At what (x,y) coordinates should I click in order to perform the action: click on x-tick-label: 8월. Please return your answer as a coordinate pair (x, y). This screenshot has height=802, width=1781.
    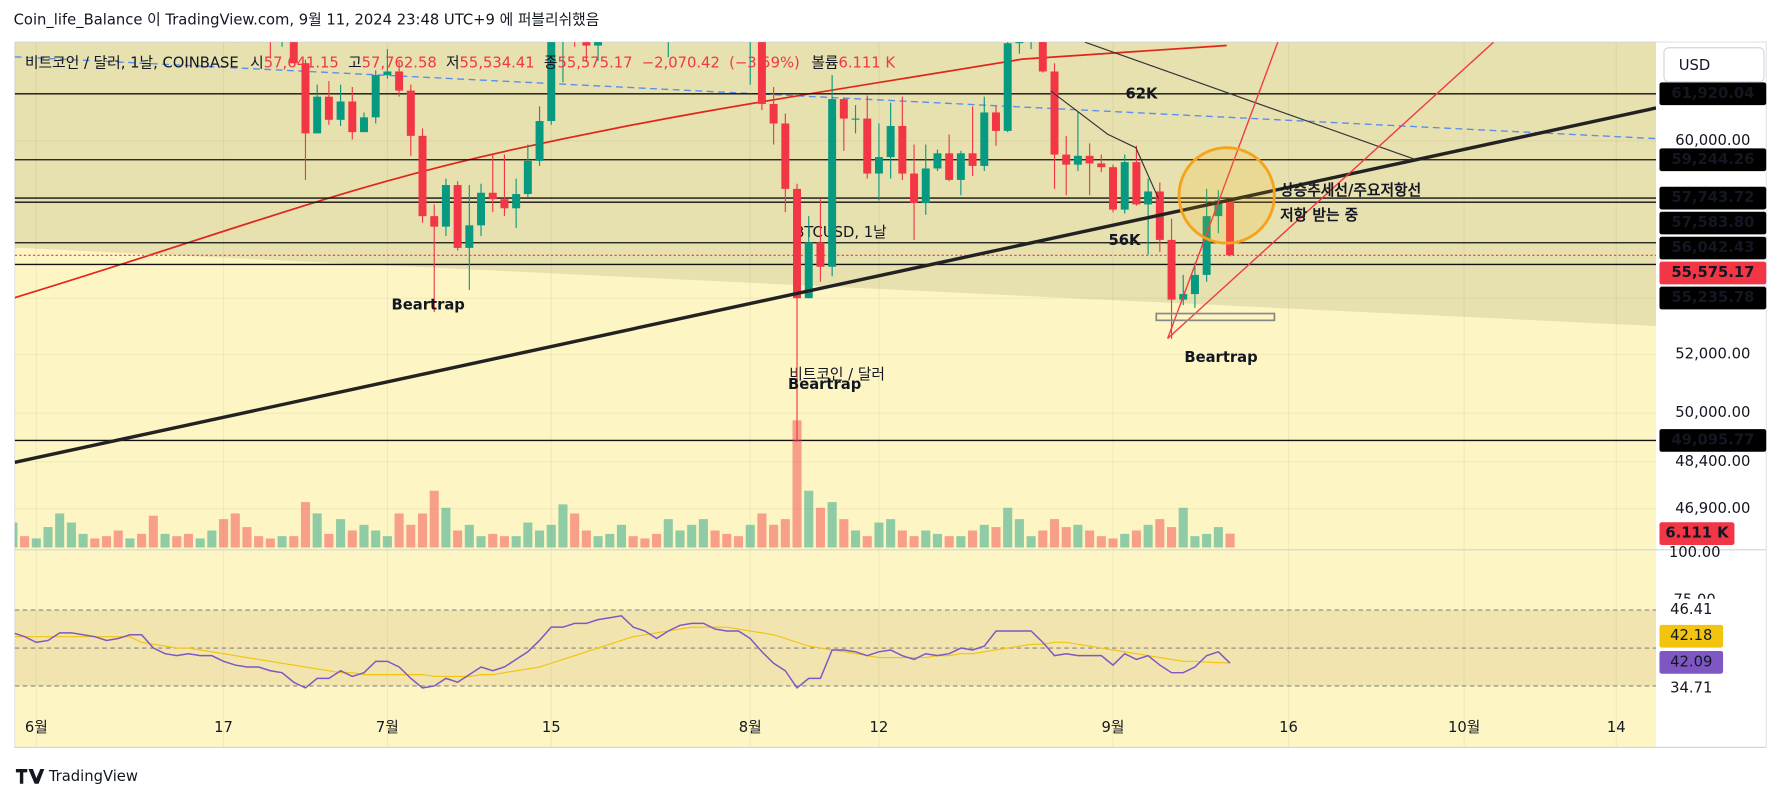
    Looking at the image, I should click on (750, 727).